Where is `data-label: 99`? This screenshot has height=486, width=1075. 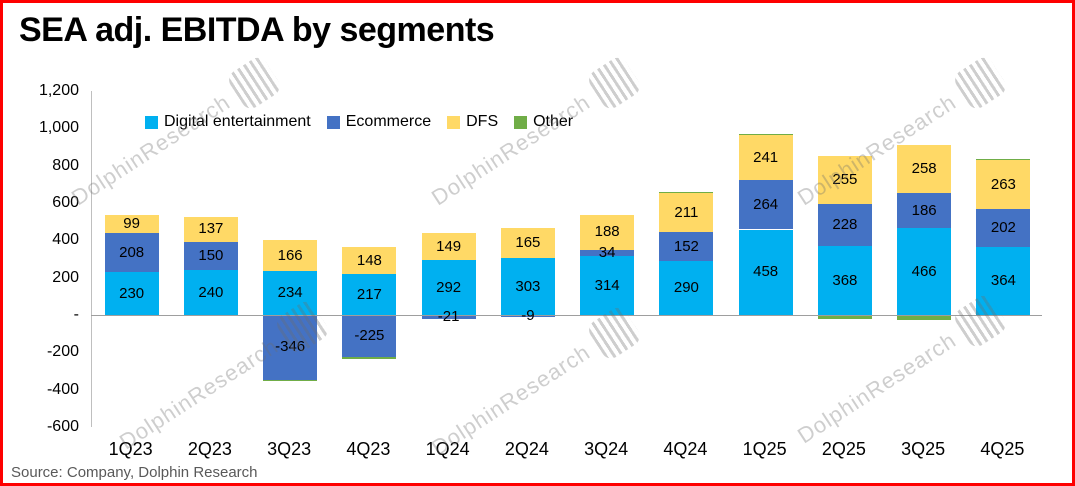 data-label: 99 is located at coordinates (131, 223).